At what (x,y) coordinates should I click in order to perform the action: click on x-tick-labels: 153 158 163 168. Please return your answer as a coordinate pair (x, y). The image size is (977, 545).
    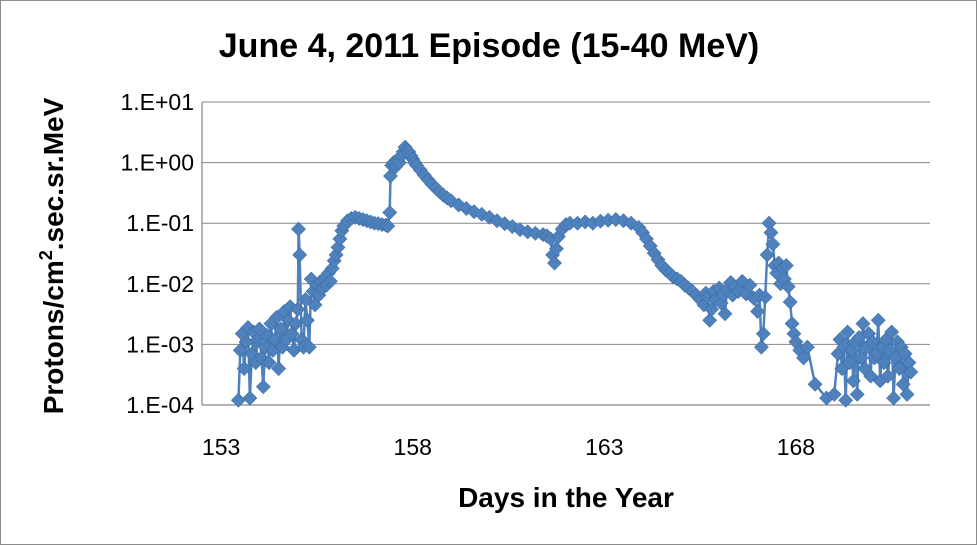
    Looking at the image, I should click on (508, 447).